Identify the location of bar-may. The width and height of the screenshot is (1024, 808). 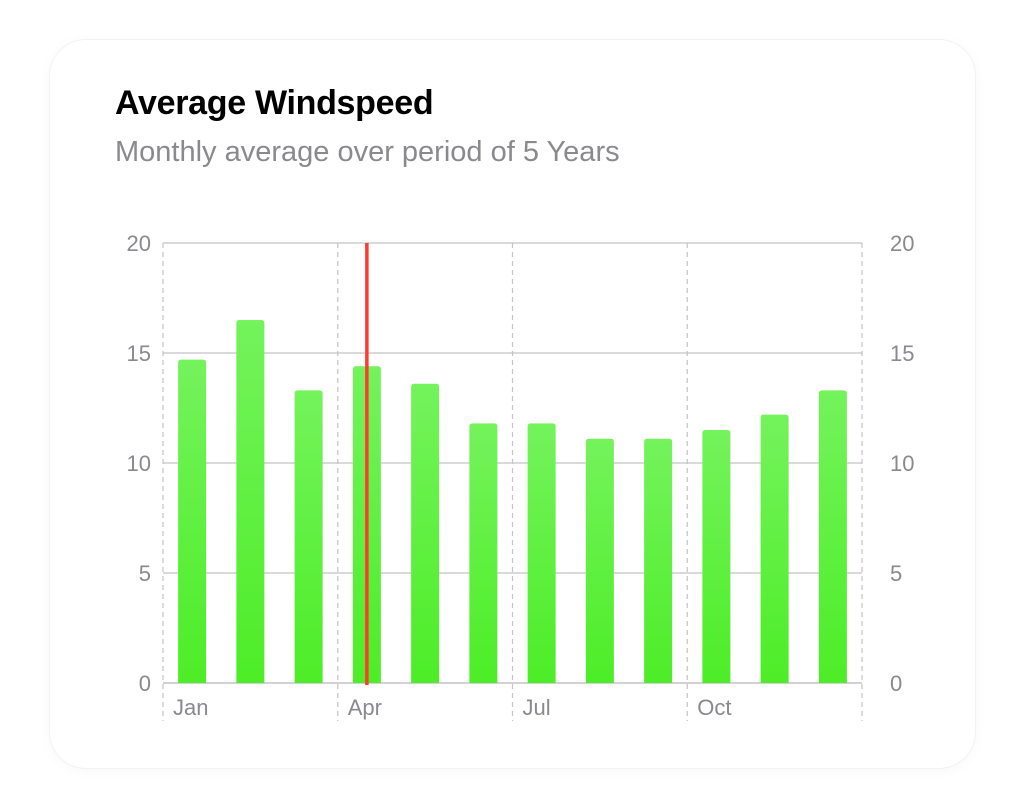
(425, 533).